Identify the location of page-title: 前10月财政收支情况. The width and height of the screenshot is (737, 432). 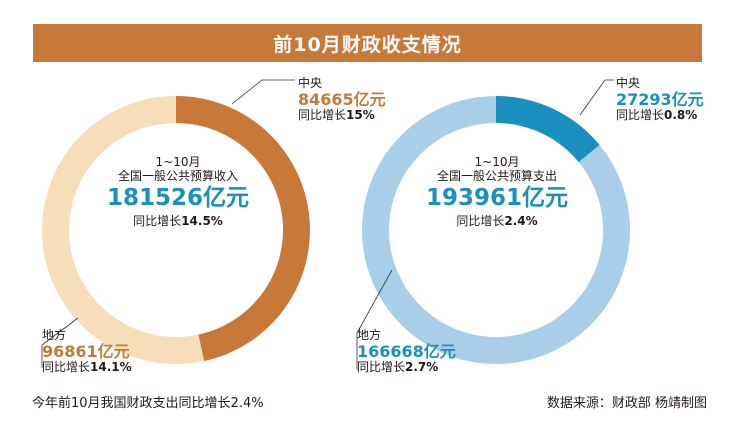
(367, 44).